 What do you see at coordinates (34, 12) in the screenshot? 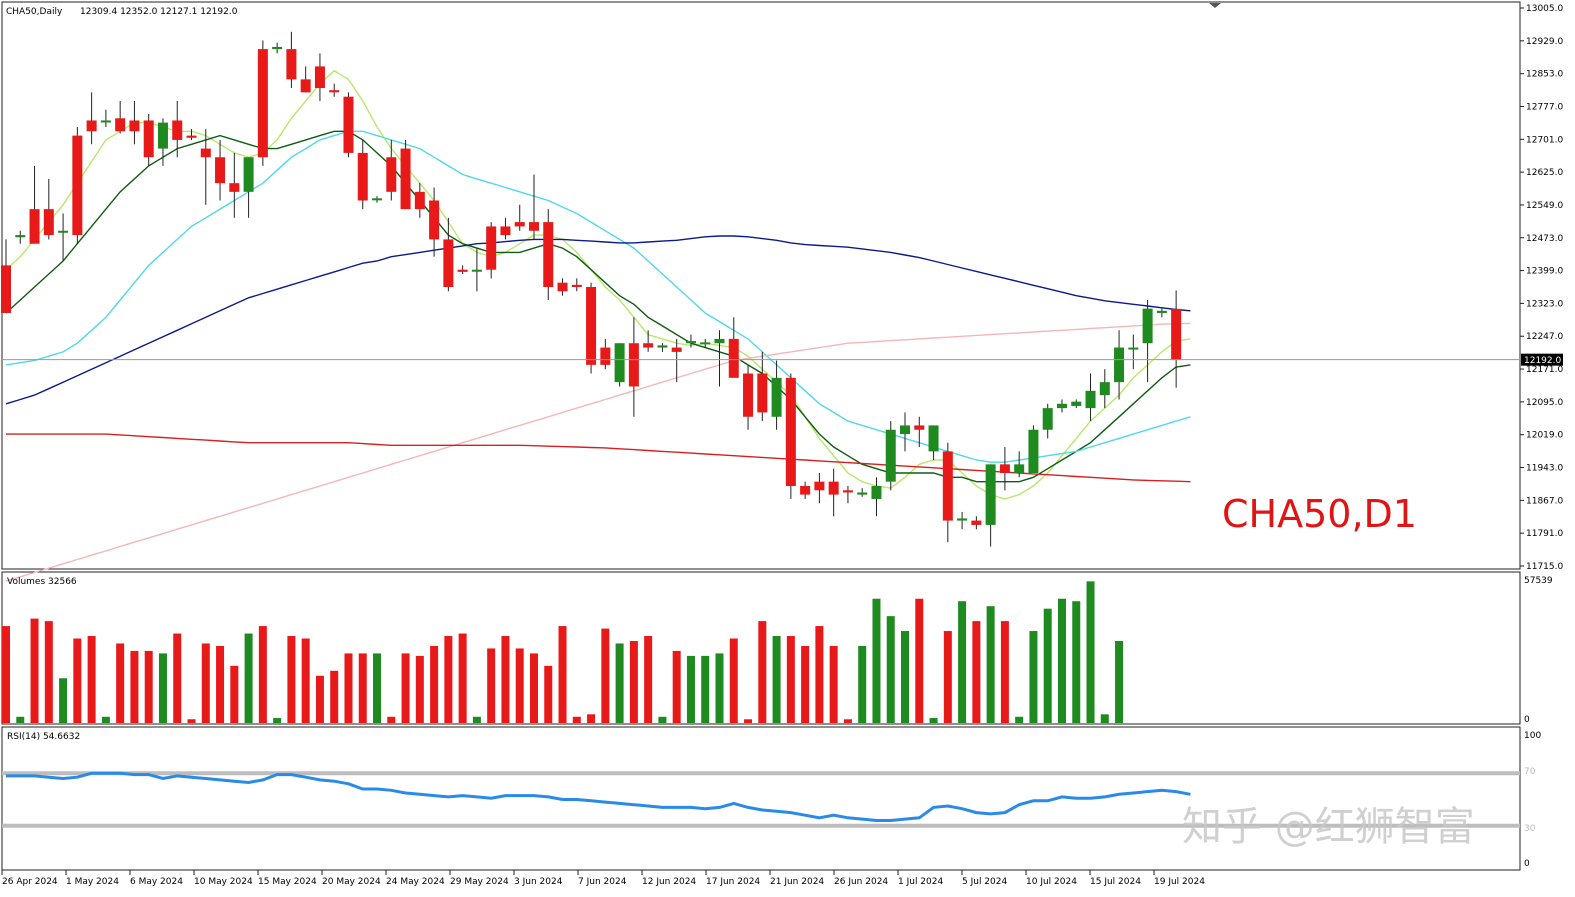
I see `chart-symbol-label: CHA50,Daily` at bounding box center [34, 12].